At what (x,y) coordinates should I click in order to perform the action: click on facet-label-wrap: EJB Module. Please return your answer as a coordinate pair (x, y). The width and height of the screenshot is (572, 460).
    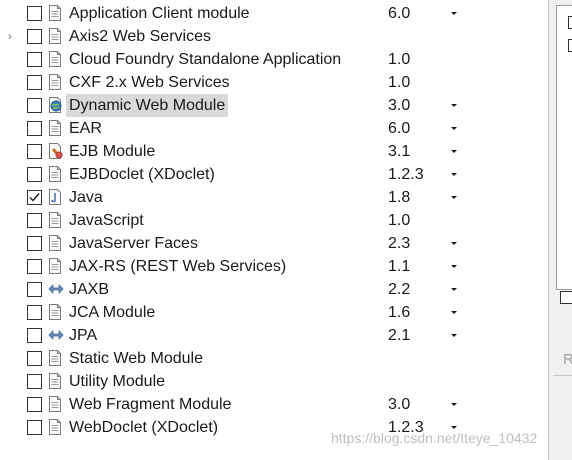
    Looking at the image, I should click on (112, 151).